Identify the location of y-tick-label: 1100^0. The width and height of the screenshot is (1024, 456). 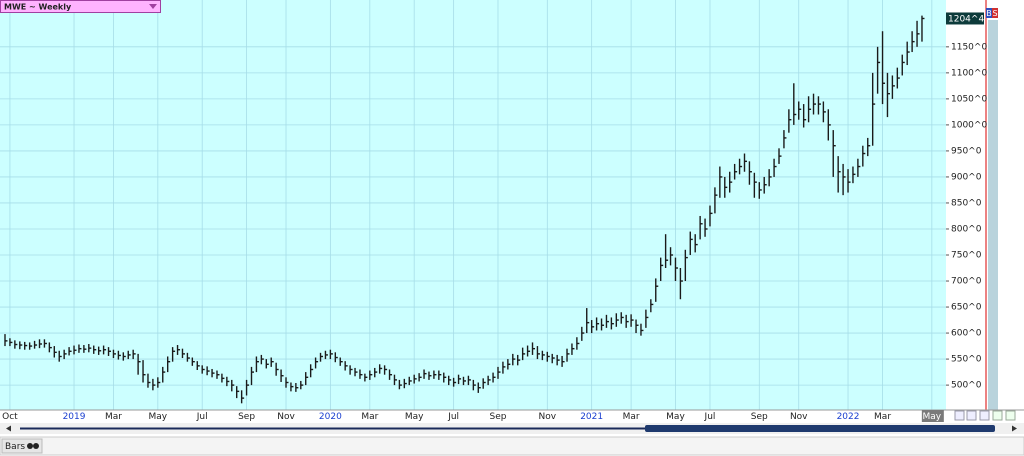
(969, 73).